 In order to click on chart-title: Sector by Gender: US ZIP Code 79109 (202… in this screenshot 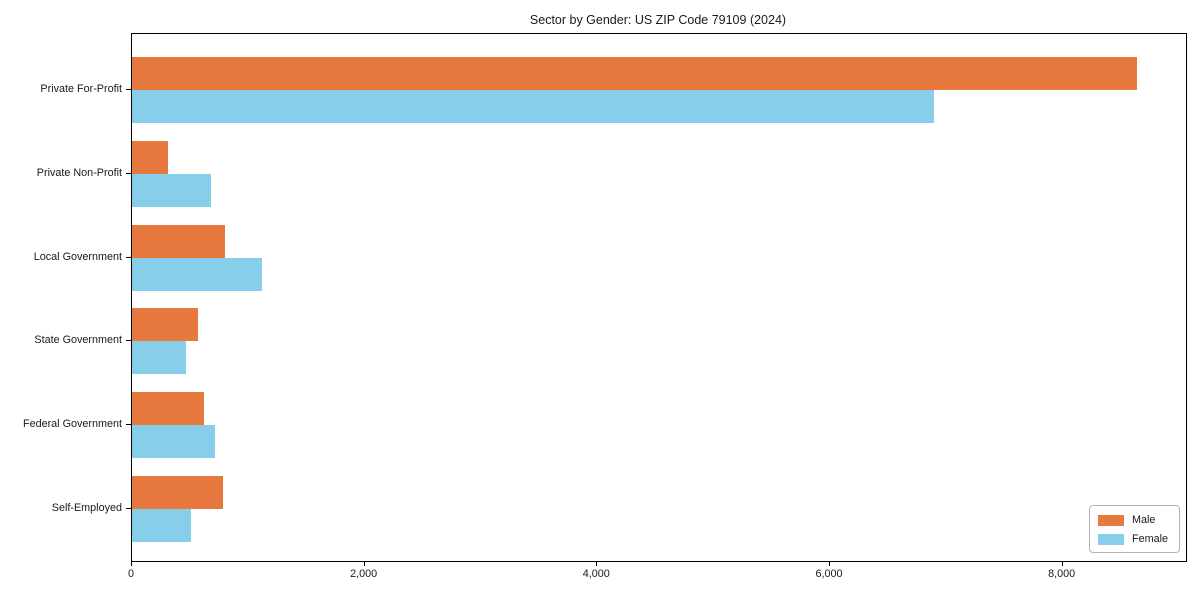, I will do `click(658, 20)`.